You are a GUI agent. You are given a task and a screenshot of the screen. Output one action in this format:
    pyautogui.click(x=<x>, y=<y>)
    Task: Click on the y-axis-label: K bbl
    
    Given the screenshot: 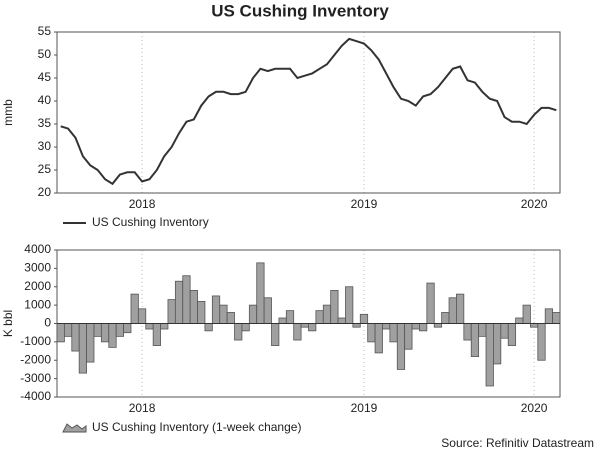 What is the action you would take?
    pyautogui.click(x=8, y=323)
    